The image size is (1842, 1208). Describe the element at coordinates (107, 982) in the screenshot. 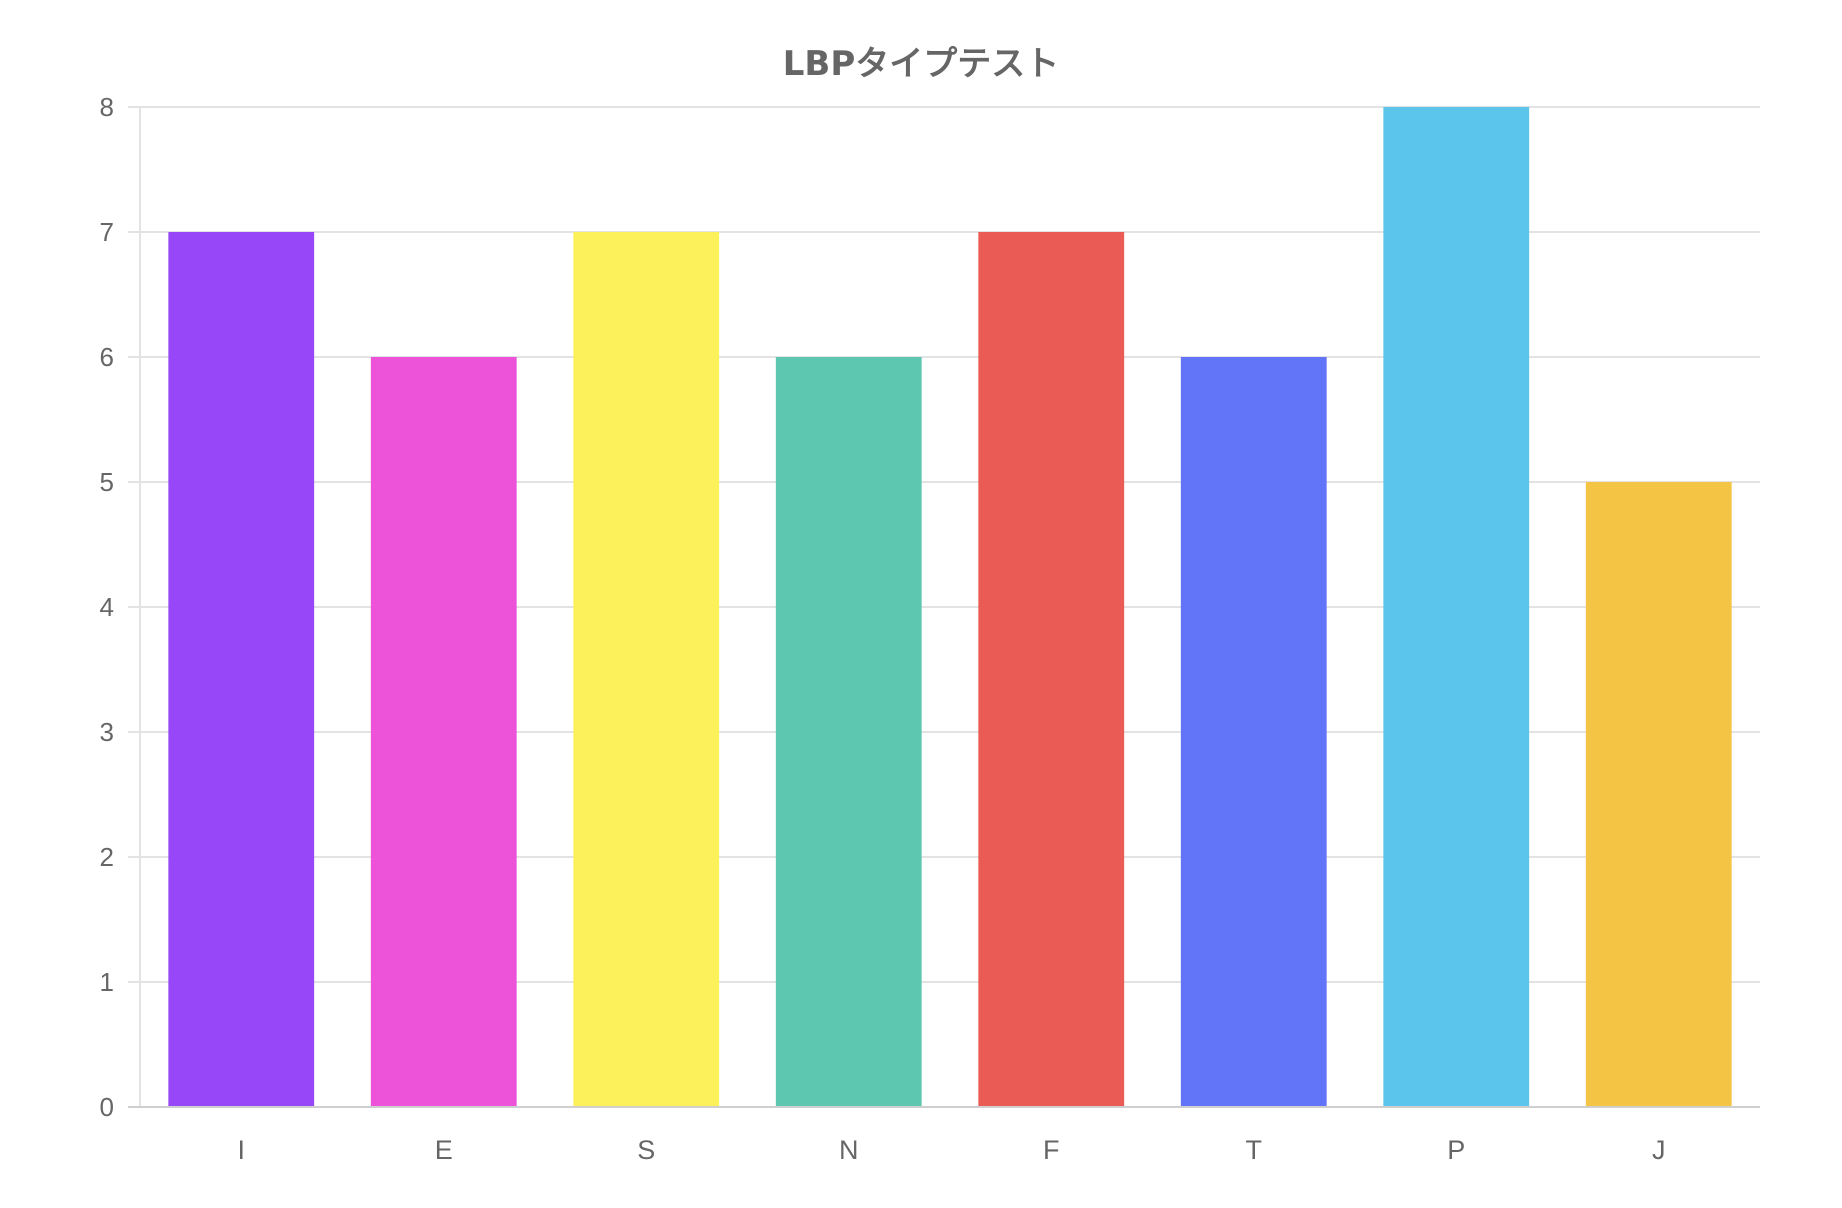

I see `y-tick-label: 1` at that location.